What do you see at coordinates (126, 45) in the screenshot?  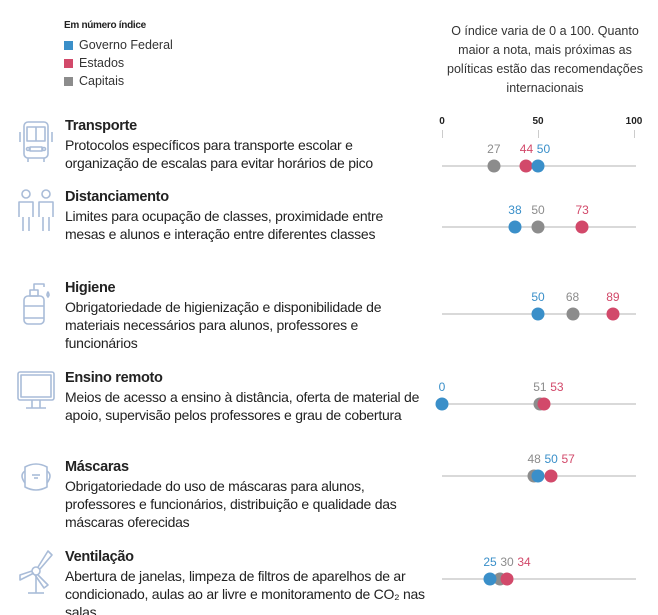 I see `legend-label: Governo Federal` at bounding box center [126, 45].